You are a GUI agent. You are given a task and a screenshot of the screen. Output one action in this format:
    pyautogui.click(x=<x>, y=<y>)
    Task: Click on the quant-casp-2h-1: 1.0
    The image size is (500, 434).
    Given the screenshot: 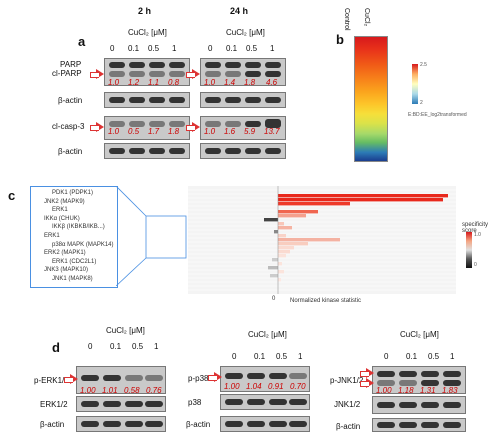 What is the action you would take?
    pyautogui.click(x=114, y=131)
    